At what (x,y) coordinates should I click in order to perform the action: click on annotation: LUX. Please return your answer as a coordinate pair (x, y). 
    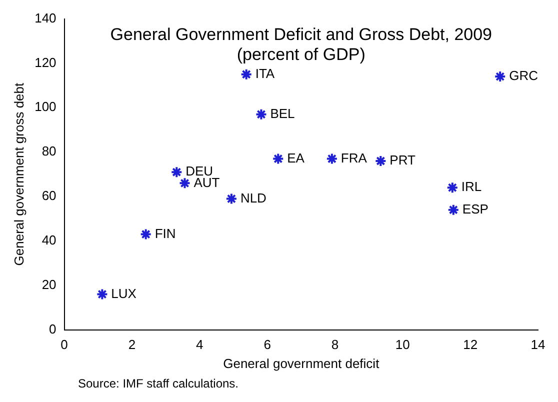
    Looking at the image, I should click on (124, 293).